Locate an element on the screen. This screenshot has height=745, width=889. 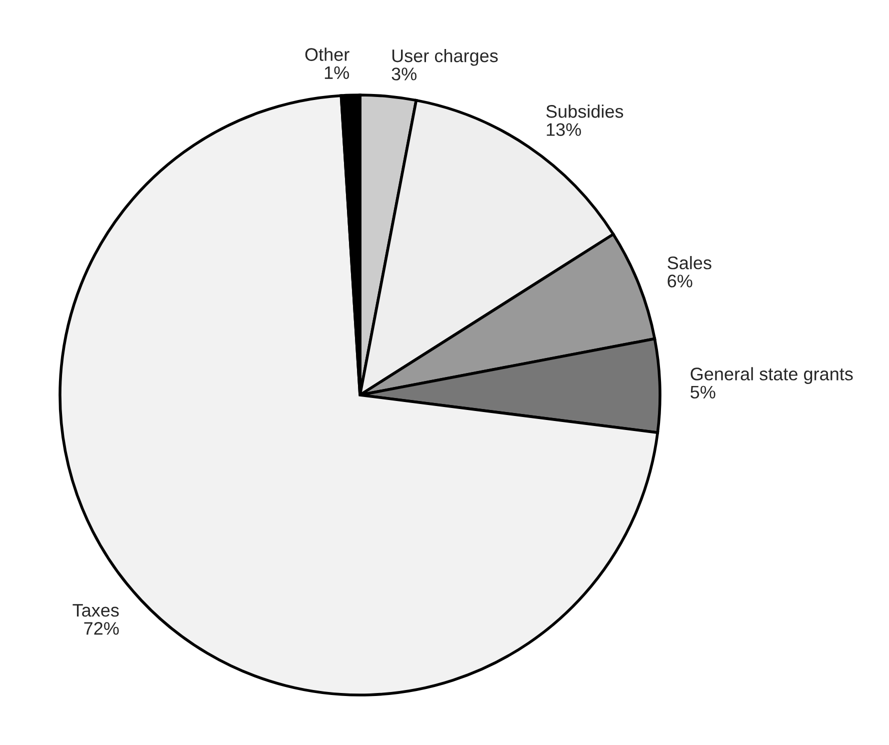
data-label: 6% is located at coordinates (680, 281).